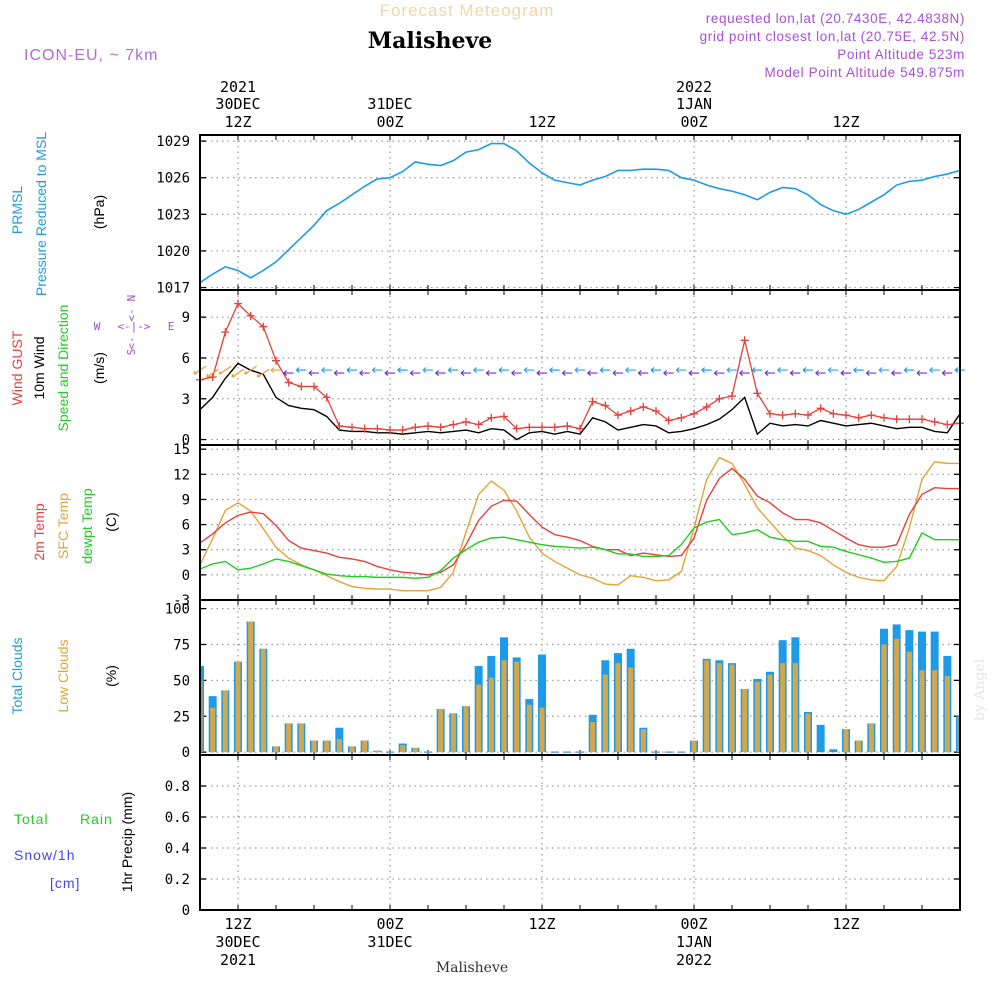 This screenshot has width=1000, height=1000. I want to click on y-tick-label: 0.2, so click(177, 880).